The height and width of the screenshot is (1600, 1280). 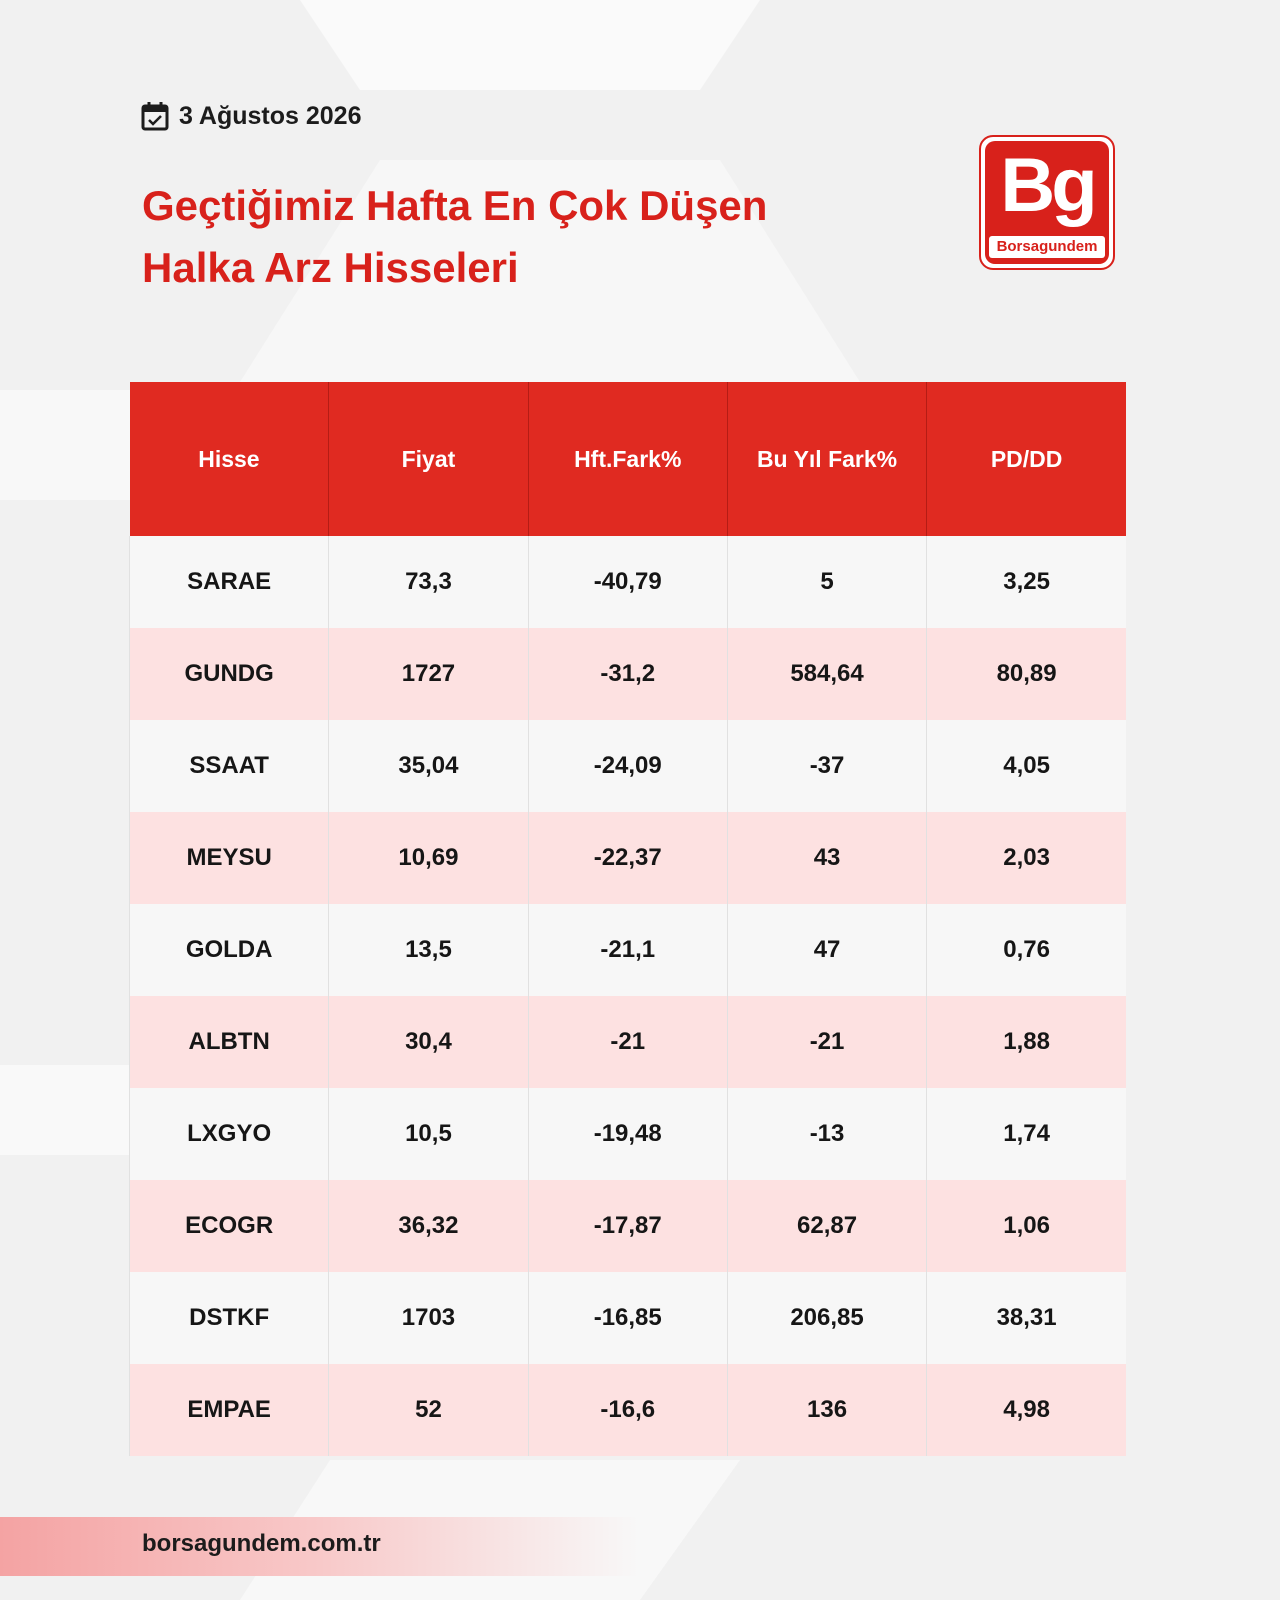 I want to click on value-cell: -19,48, so click(x=627, y=1134).